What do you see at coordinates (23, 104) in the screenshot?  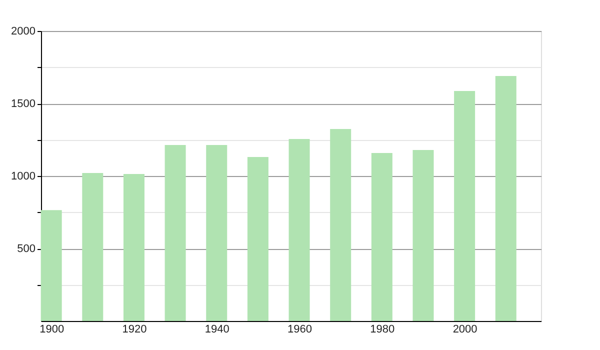 I see `y-tick-label: 1500` at bounding box center [23, 104].